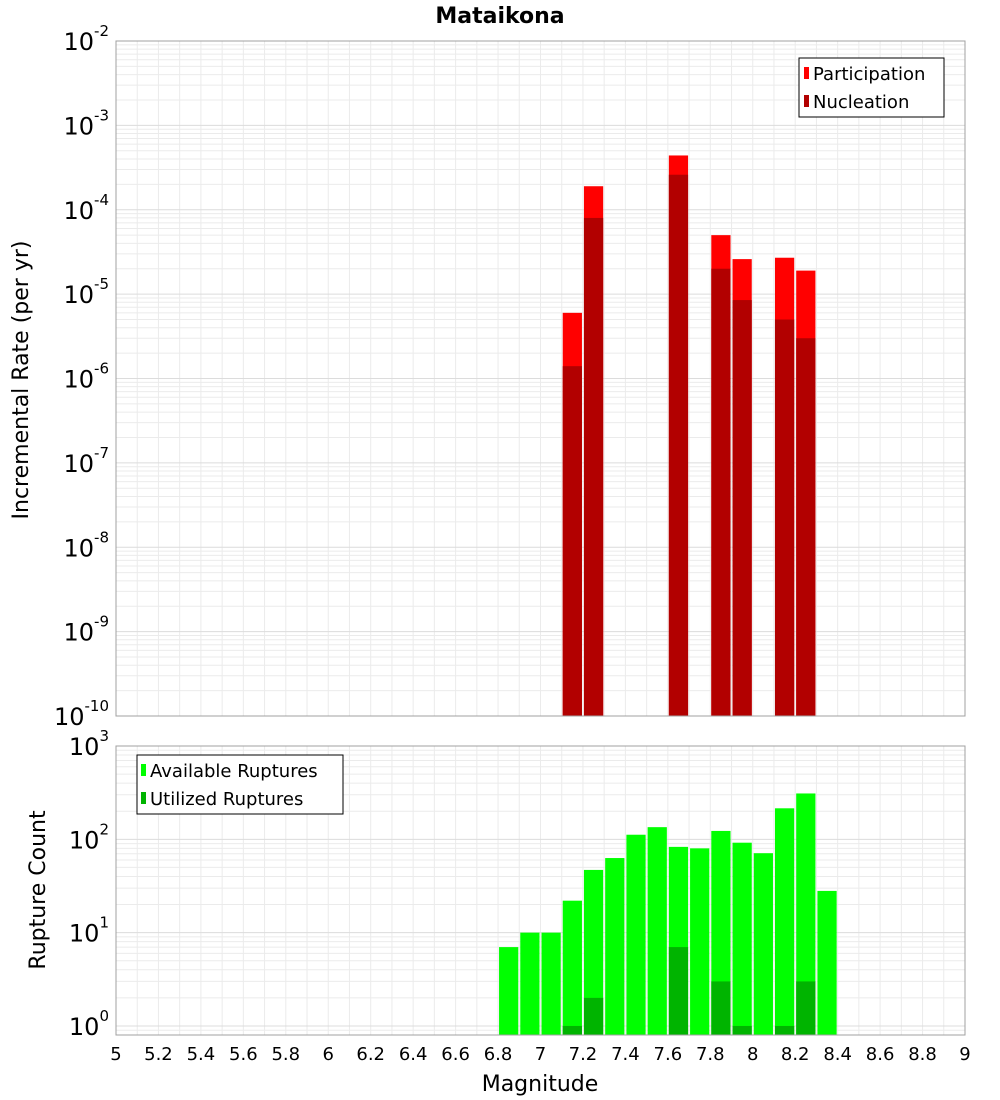  I want to click on x-tick-label: 8.8, so click(922, 1054).